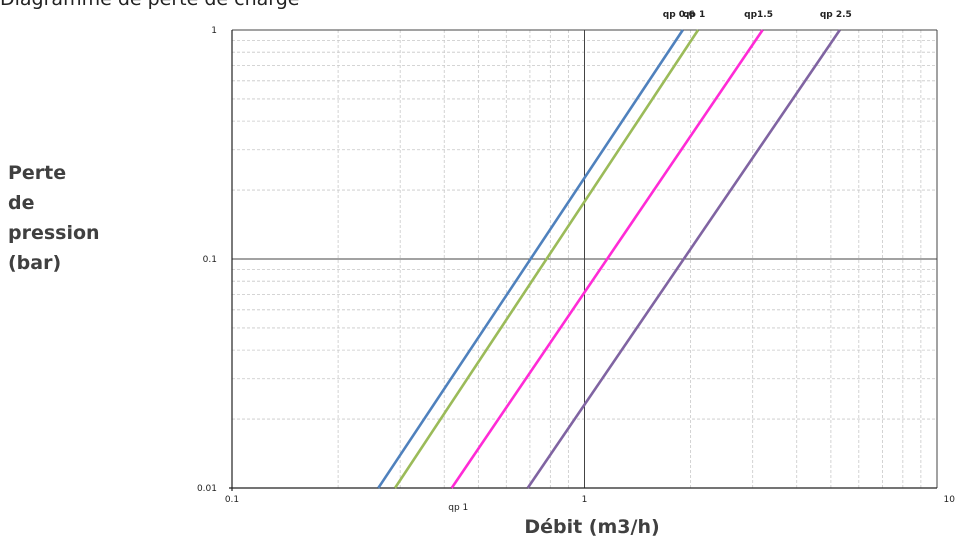  I want to click on x-tick-label: 0.1, so click(232, 500).